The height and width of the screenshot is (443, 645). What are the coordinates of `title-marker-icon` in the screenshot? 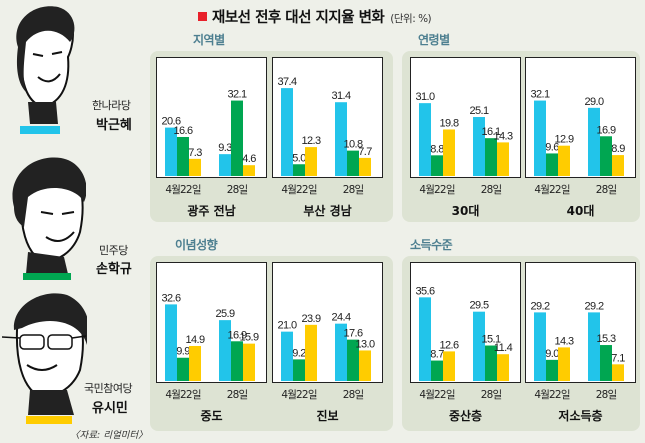 It's located at (202, 16).